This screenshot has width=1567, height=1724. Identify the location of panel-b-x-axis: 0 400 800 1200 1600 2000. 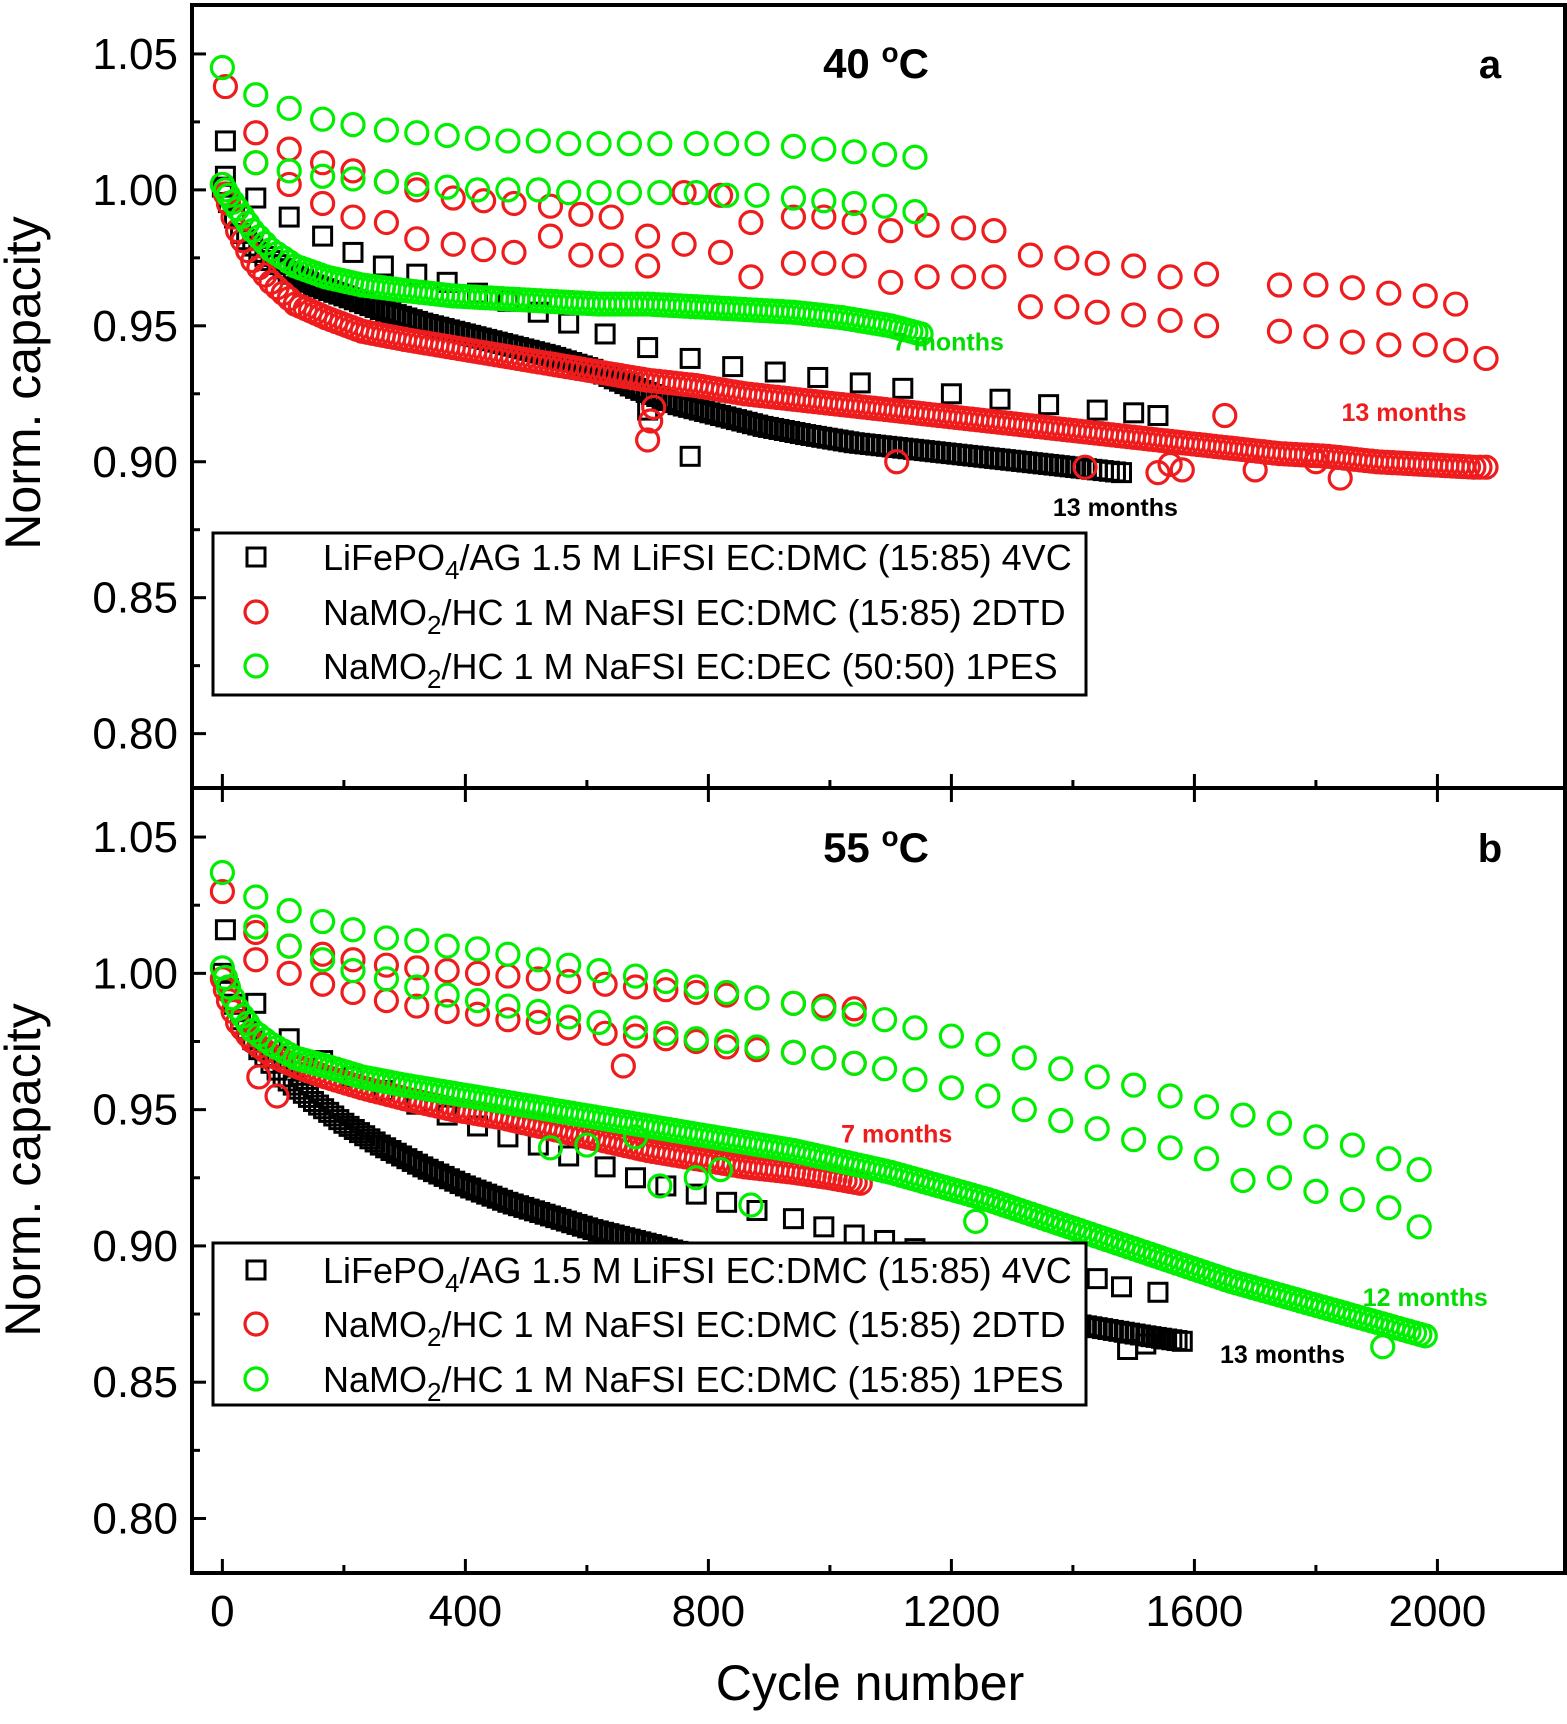
(848, 1597).